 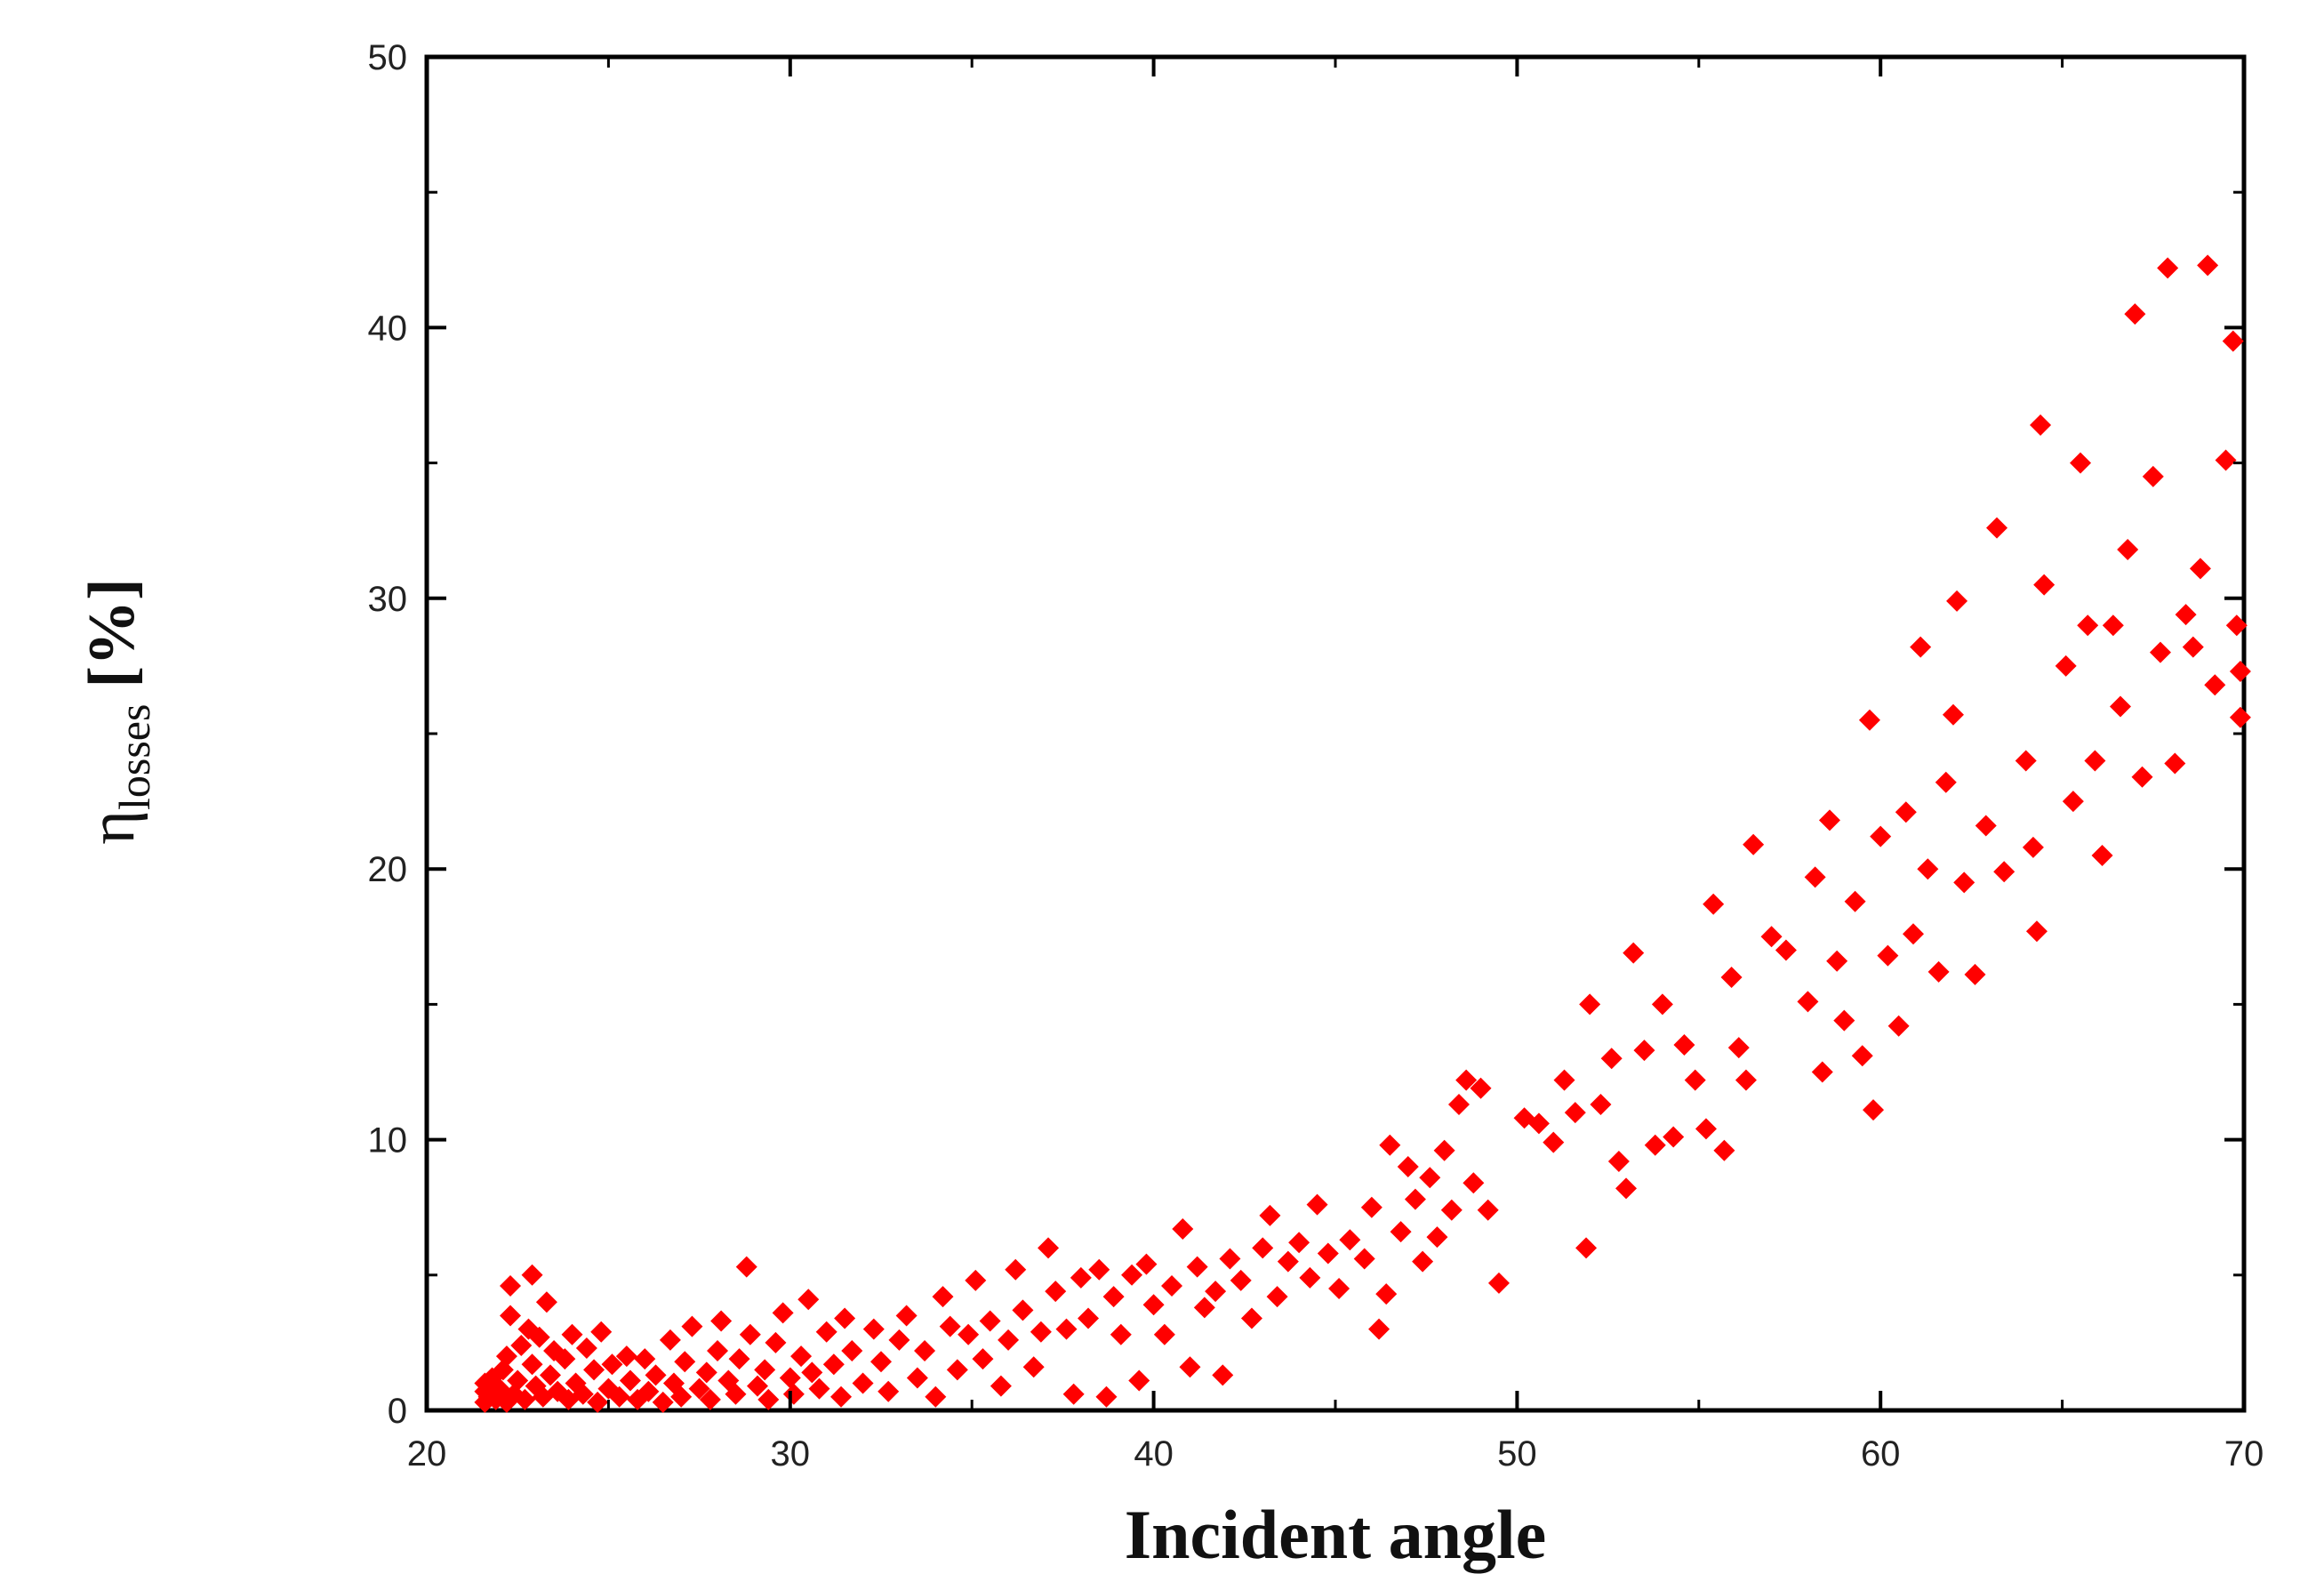 I want to click on x-tick-label: 20, so click(x=427, y=1454).